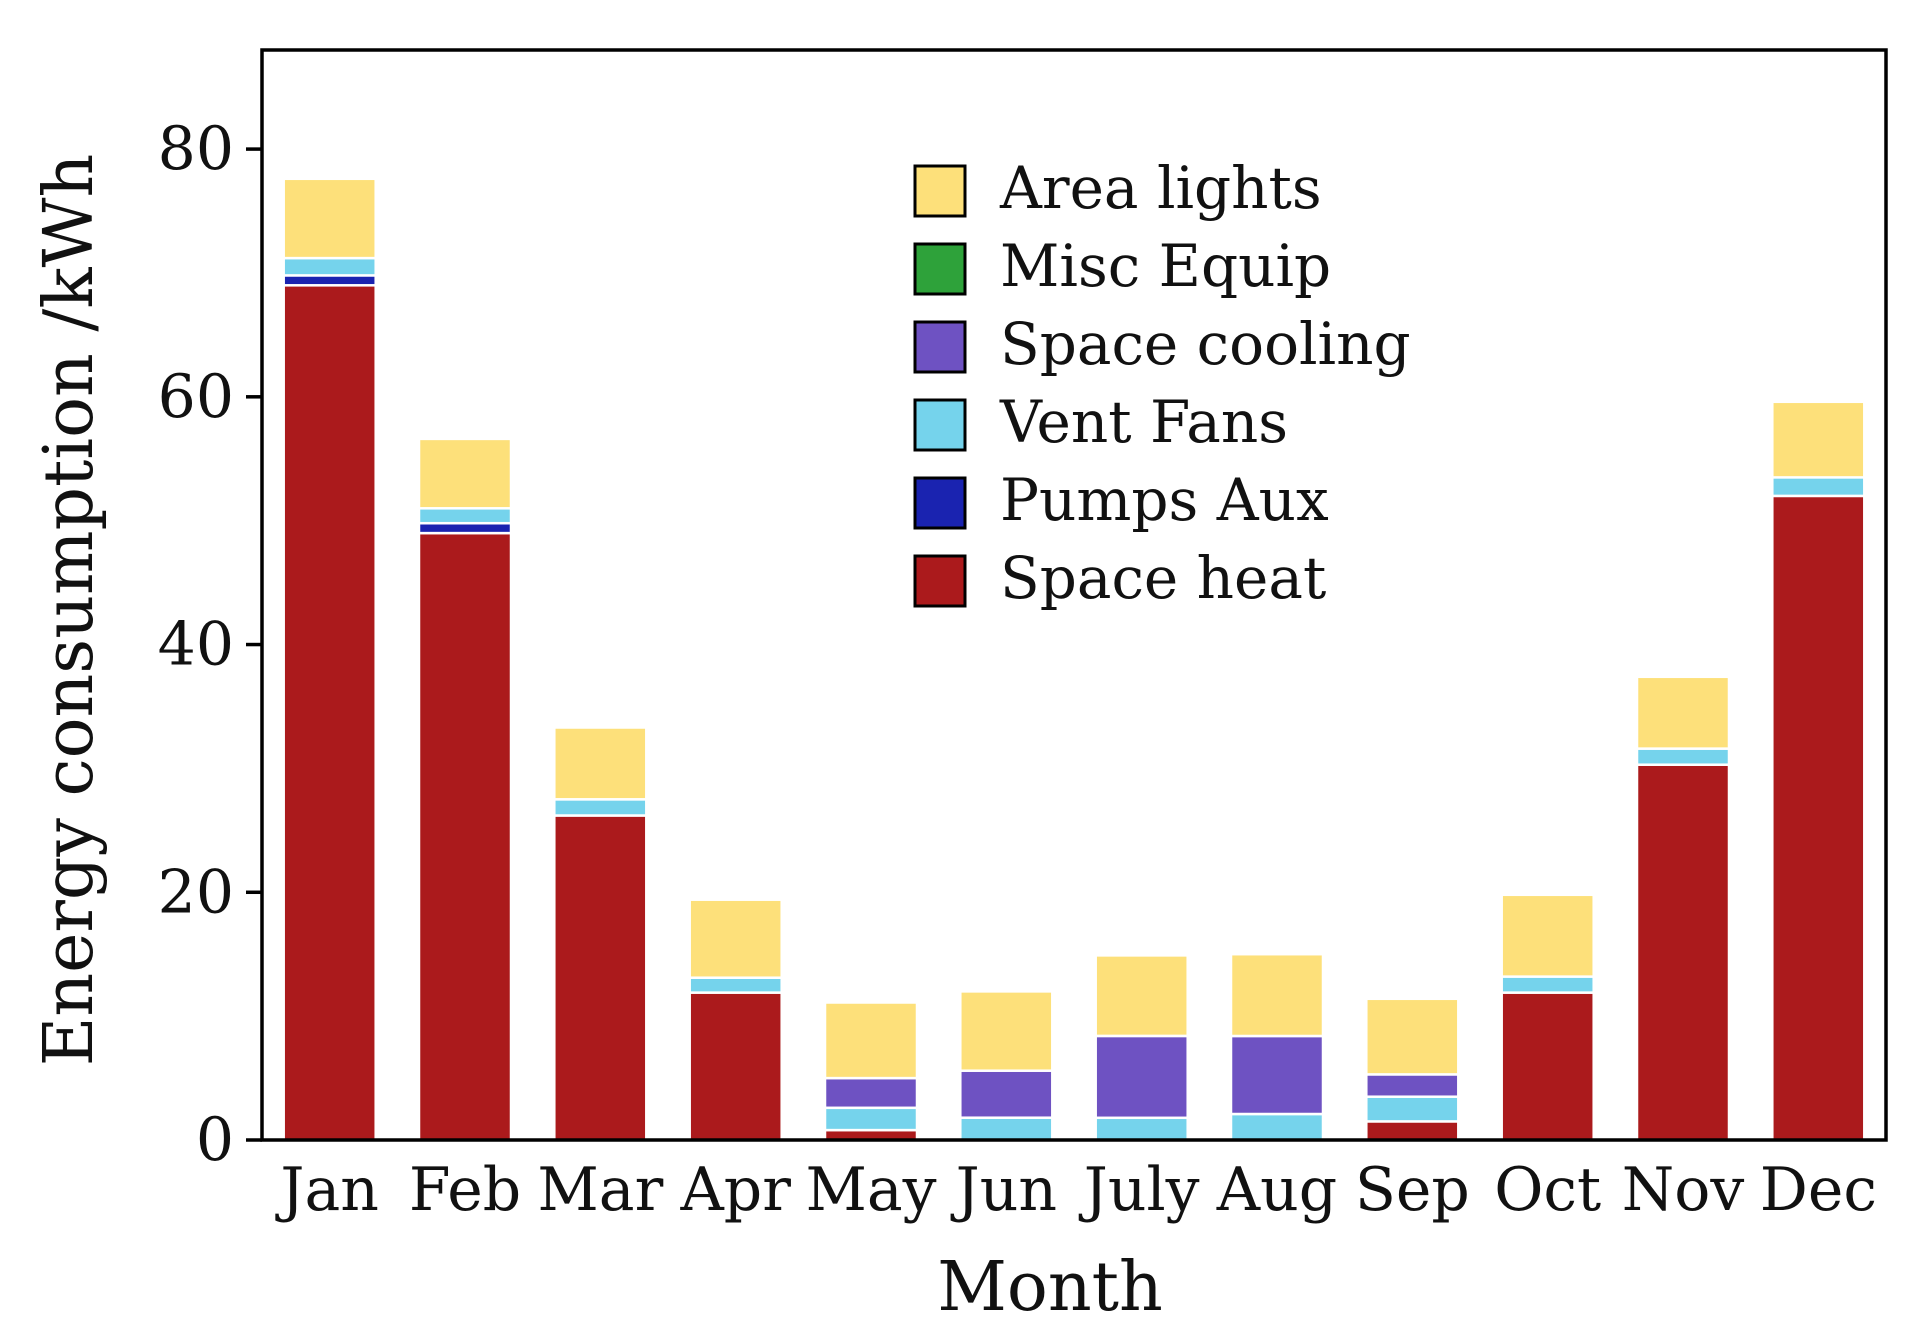 The width and height of the screenshot is (1927, 1341). Describe the element at coordinates (69, 610) in the screenshot. I see `y-axis-title: Energy consumption /kWh` at that location.